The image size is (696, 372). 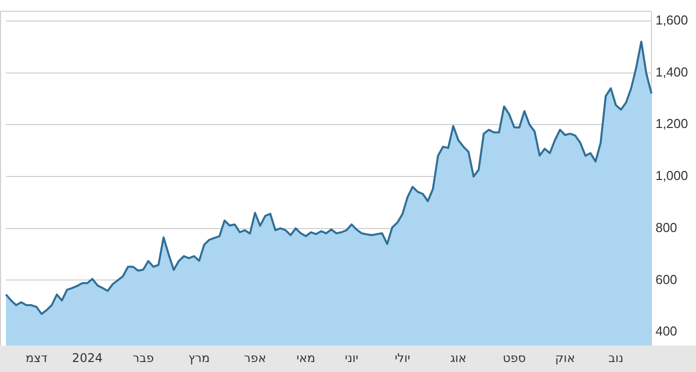 I want to click on x-tick-label: אוק, so click(x=565, y=357).